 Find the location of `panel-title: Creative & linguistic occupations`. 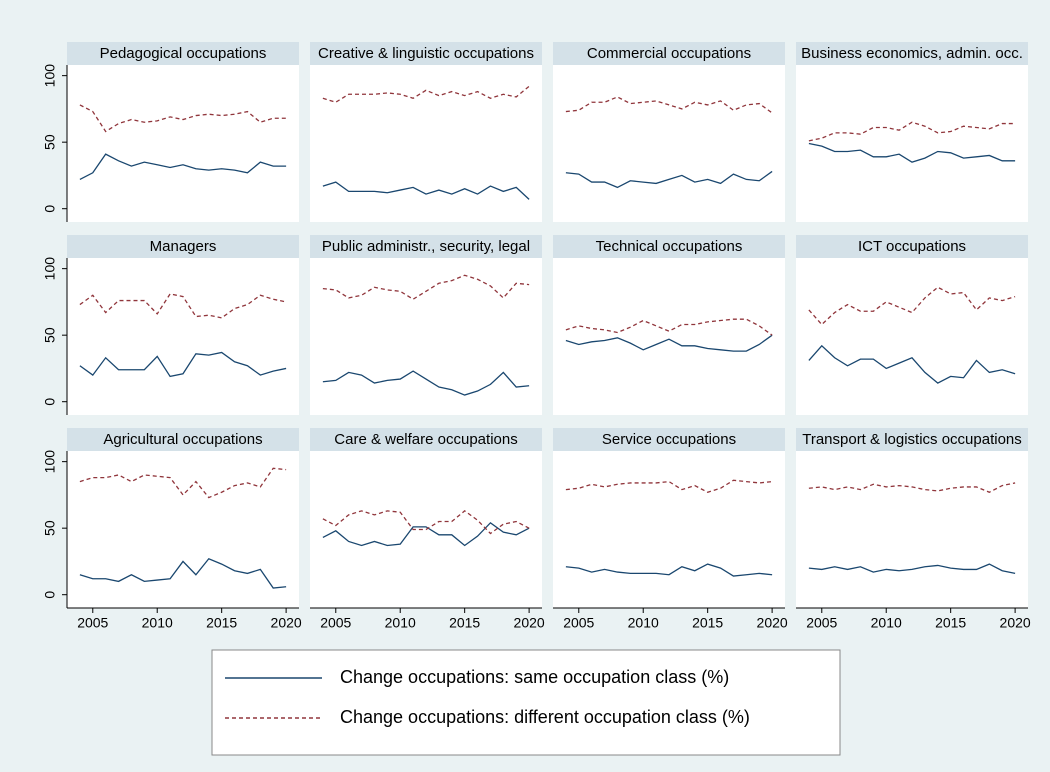

panel-title: Creative & linguistic occupations is located at coordinates (426, 53).